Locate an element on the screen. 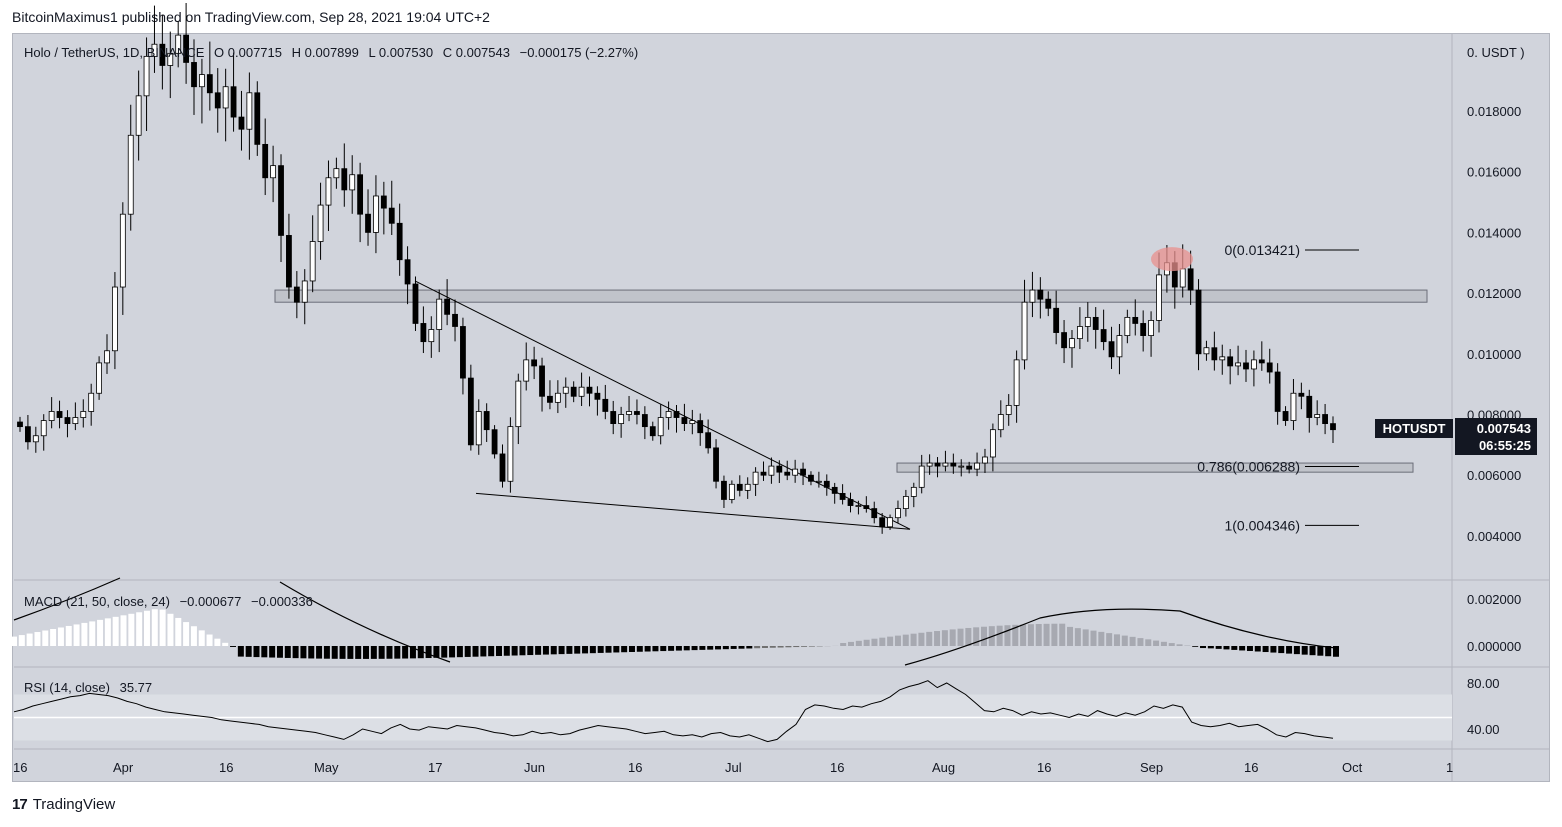 This screenshot has height=827, width=1562. macd-tick-label: 0.002000 is located at coordinates (1494, 599).